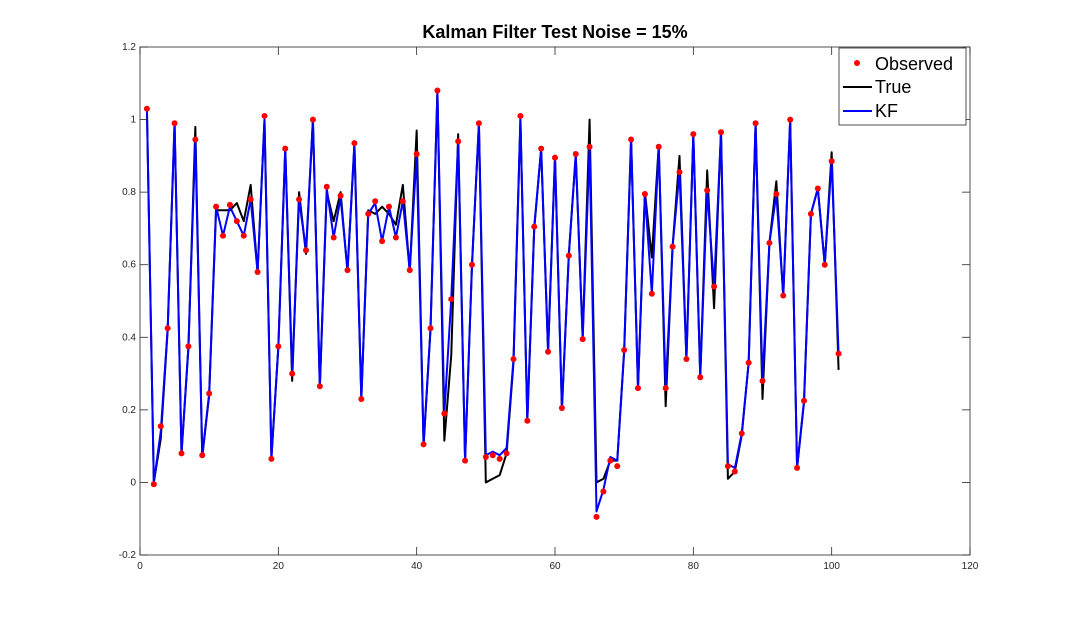 Image resolution: width=1073 pixels, height=624 pixels. Describe the element at coordinates (129, 337) in the screenshot. I see `y-tick-label: 0.4` at that location.